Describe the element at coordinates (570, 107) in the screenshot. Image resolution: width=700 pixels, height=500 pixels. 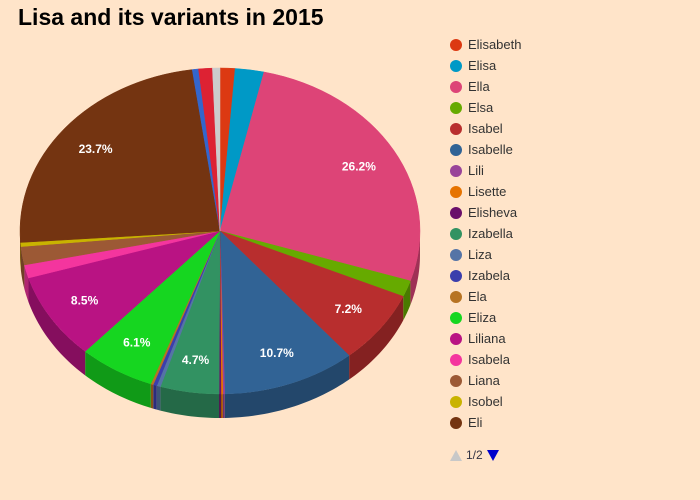
I see `legend-item: Elsa` at that location.